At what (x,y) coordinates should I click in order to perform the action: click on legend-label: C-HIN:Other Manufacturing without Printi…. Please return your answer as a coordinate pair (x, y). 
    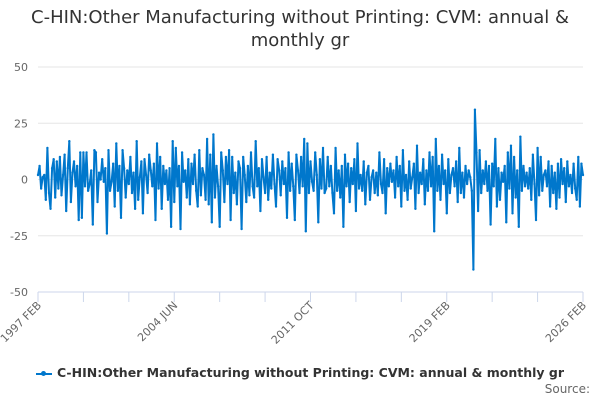
    Looking at the image, I should click on (310, 372).